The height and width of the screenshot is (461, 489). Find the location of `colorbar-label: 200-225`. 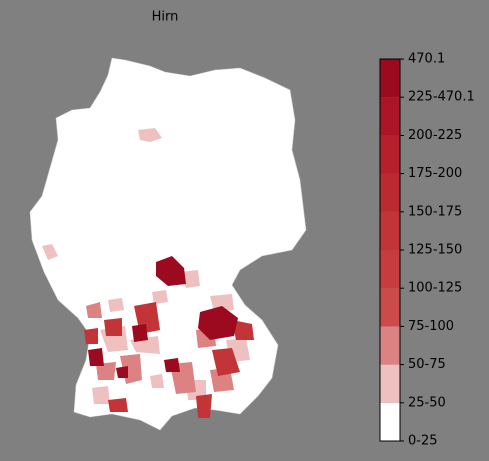

colorbar-label: 200-225 is located at coordinates (435, 135).